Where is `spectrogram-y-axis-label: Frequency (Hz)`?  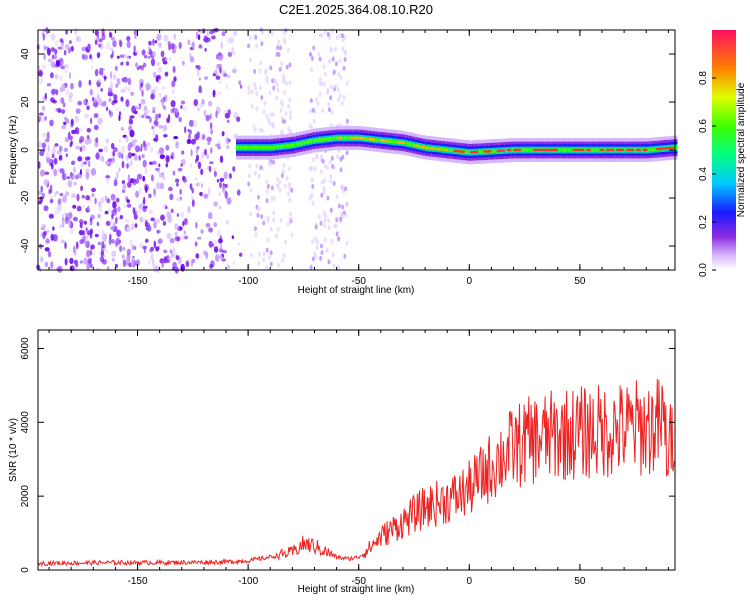
spectrogram-y-axis-label: Frequency (Hz) is located at coordinates (13, 150).